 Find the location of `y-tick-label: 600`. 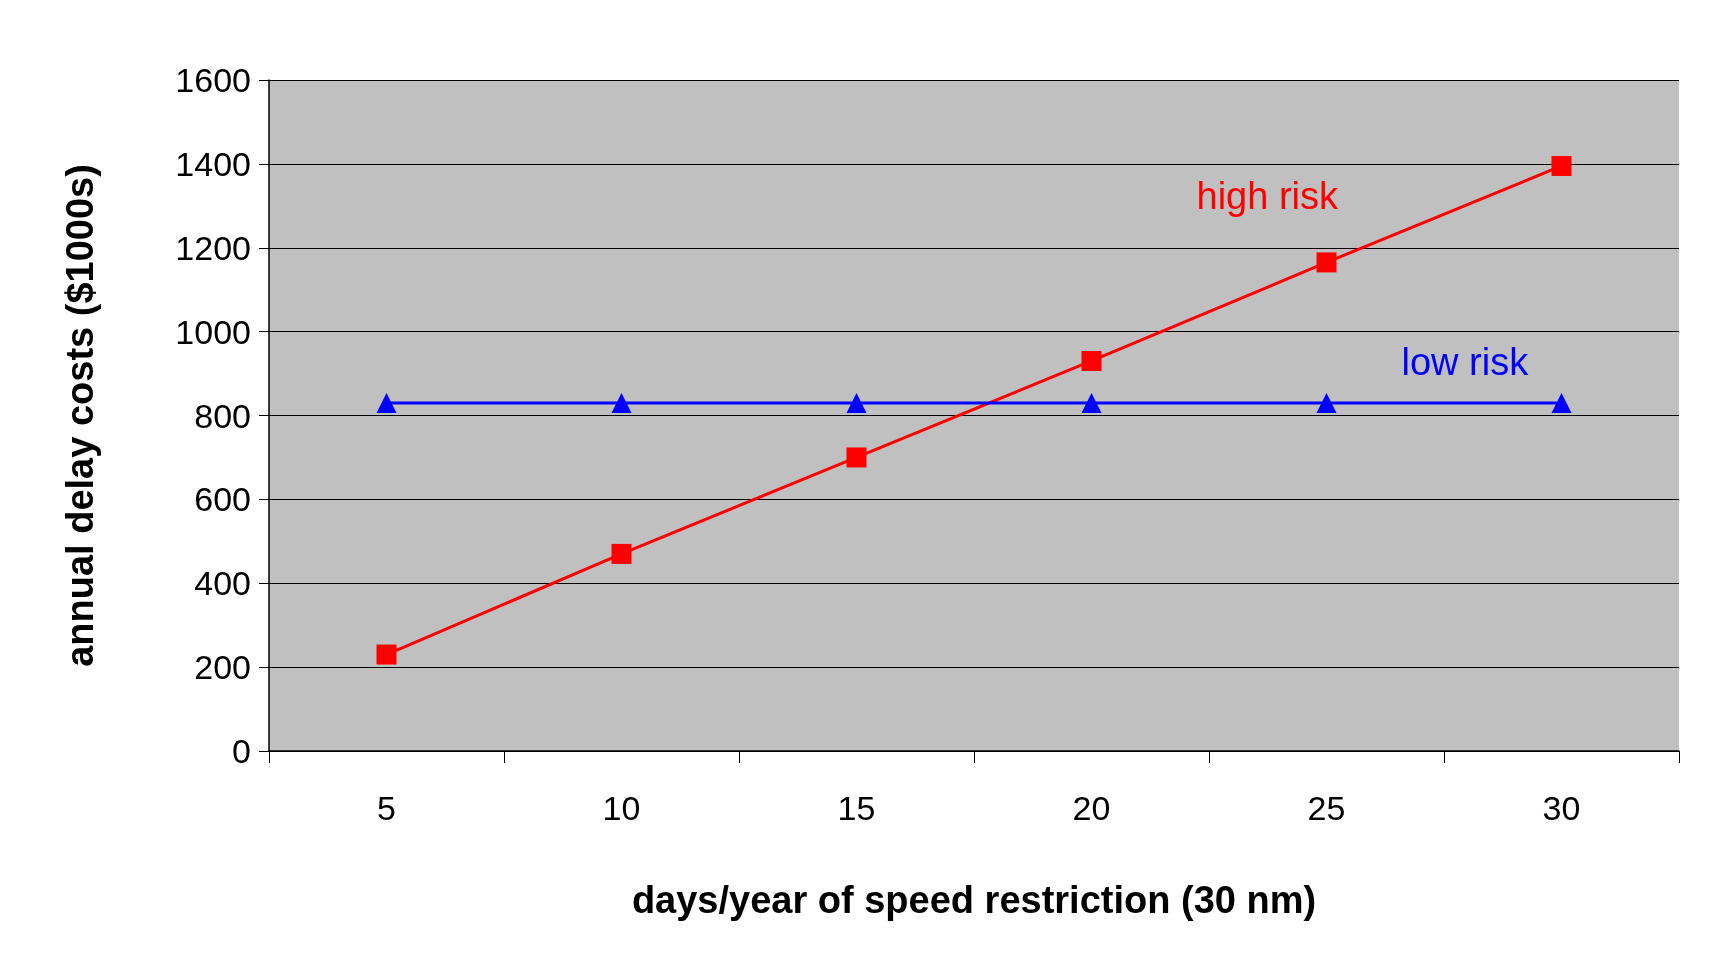

y-tick-label: 600 is located at coordinates (222, 499).